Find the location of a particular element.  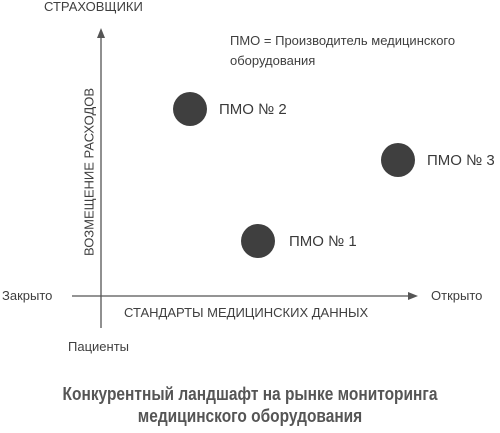

point-pmo-2-marker is located at coordinates (190, 109).